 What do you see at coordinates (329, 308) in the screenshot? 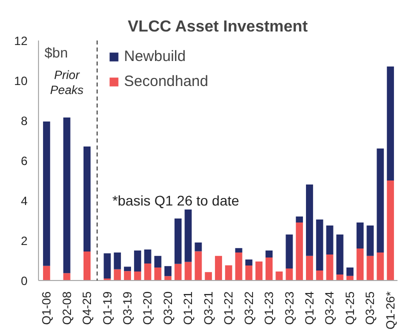
I see `x-tick-label: Q3-24` at bounding box center [329, 308].